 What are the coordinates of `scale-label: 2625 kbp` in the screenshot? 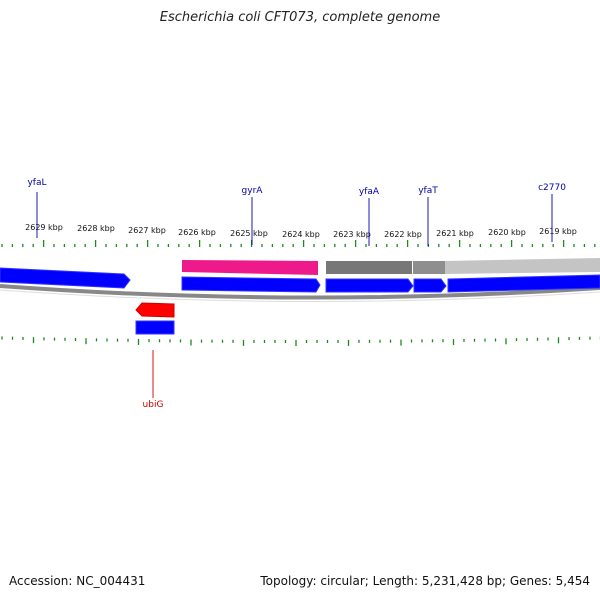 It's located at (249, 233).